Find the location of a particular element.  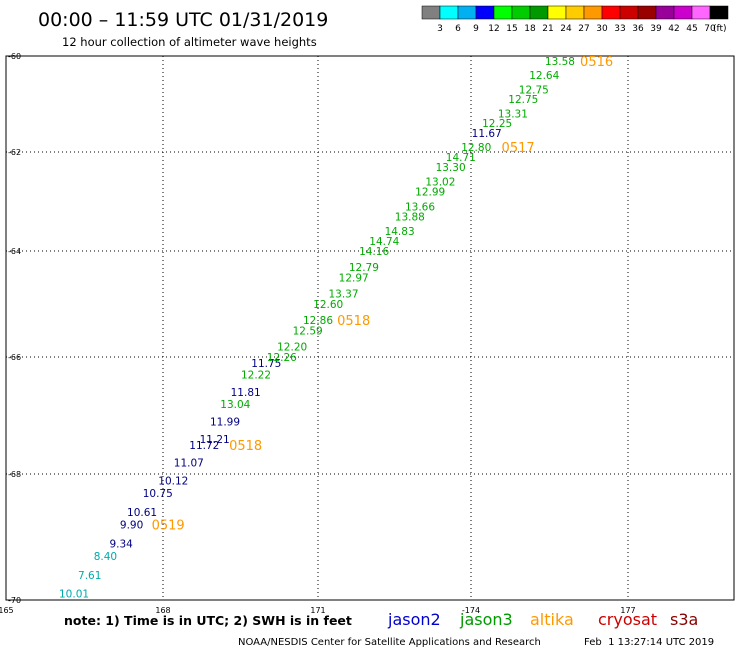

wave-height-value: 14.74 is located at coordinates (384, 242).